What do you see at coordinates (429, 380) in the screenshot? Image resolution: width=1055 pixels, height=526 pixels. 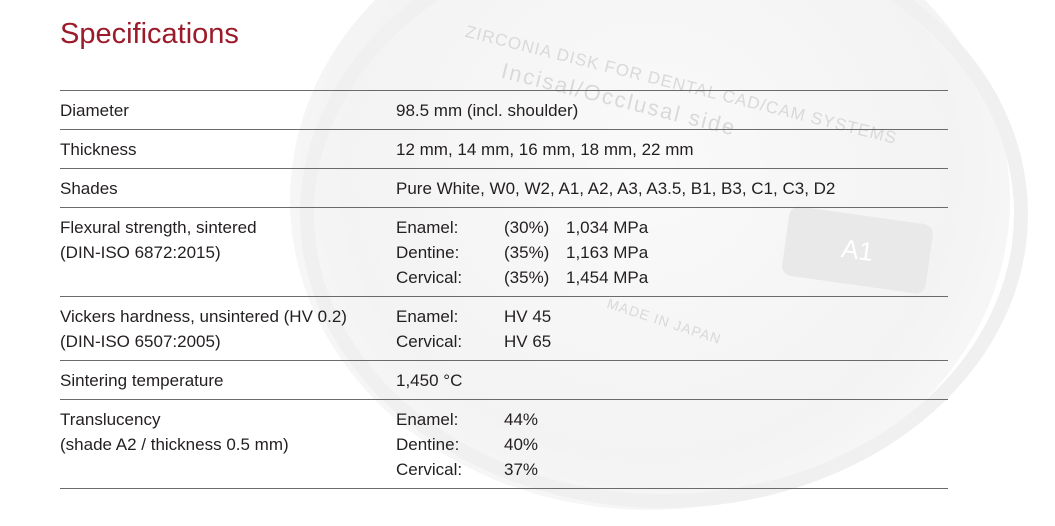 I see `spec-value: 1,450 °C` at bounding box center [429, 380].